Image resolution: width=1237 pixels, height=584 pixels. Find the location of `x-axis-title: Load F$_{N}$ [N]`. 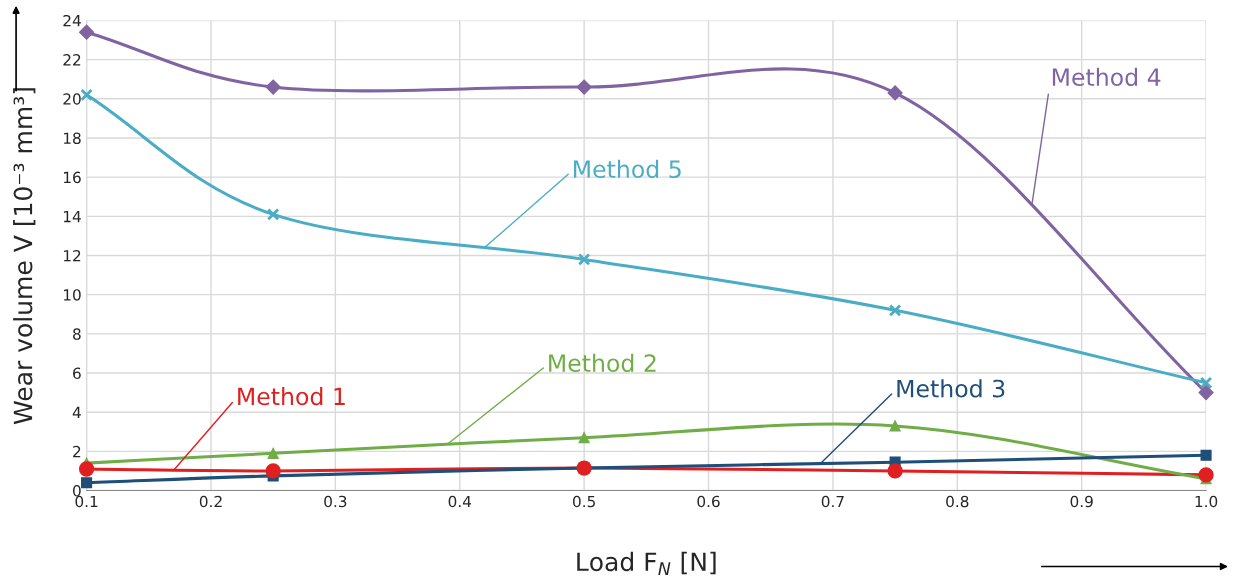

x-axis-title: Load F$_{N}$ [N] is located at coordinates (646, 563).